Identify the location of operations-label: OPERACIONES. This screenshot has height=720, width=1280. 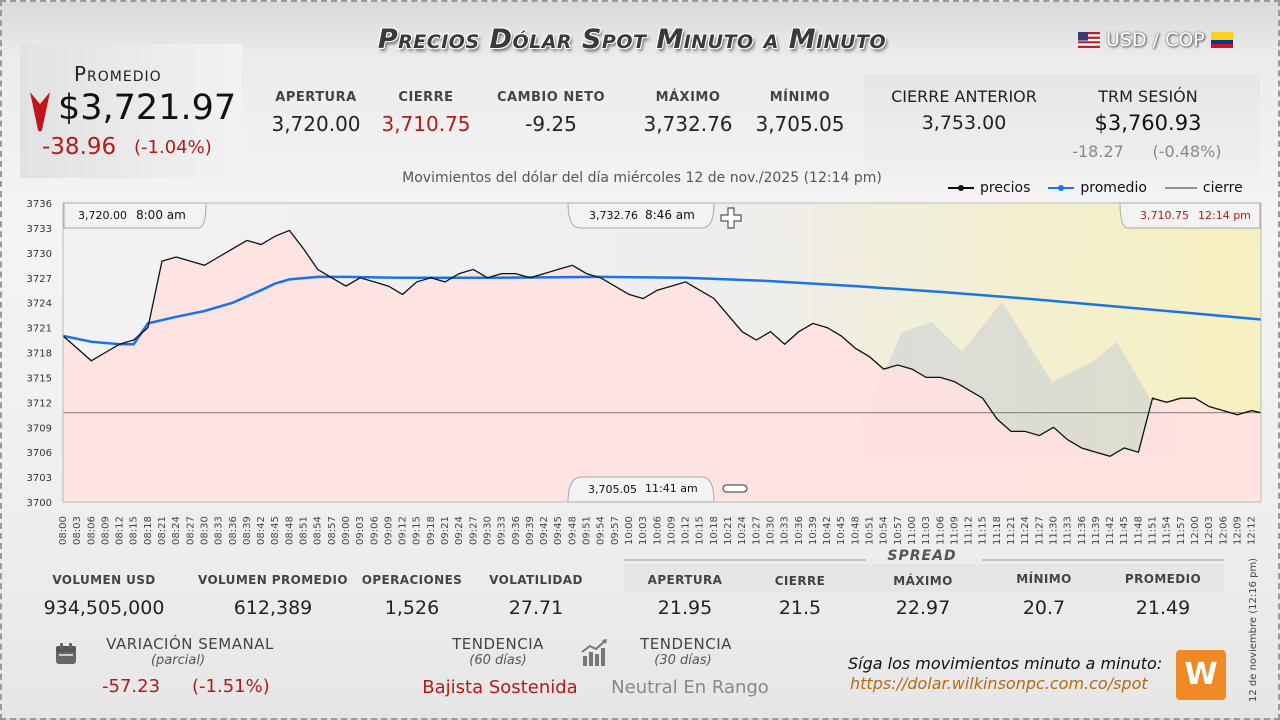
(412, 580).